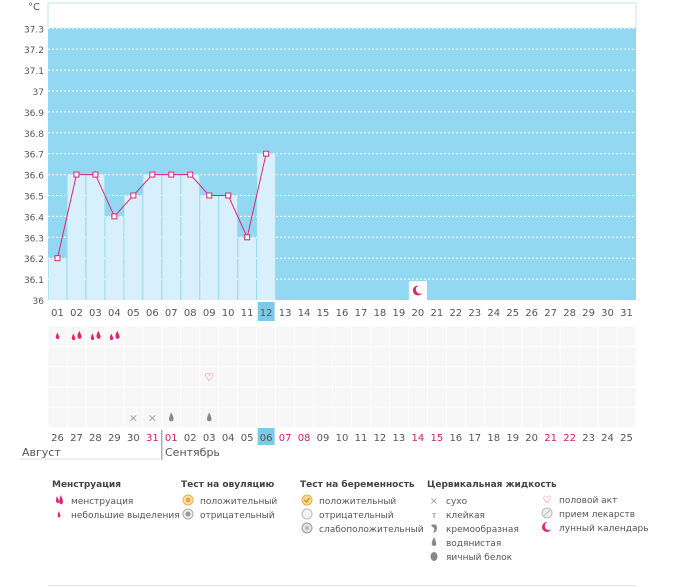 The image size is (675, 587). I want to click on legend-label: менструация, so click(102, 502).